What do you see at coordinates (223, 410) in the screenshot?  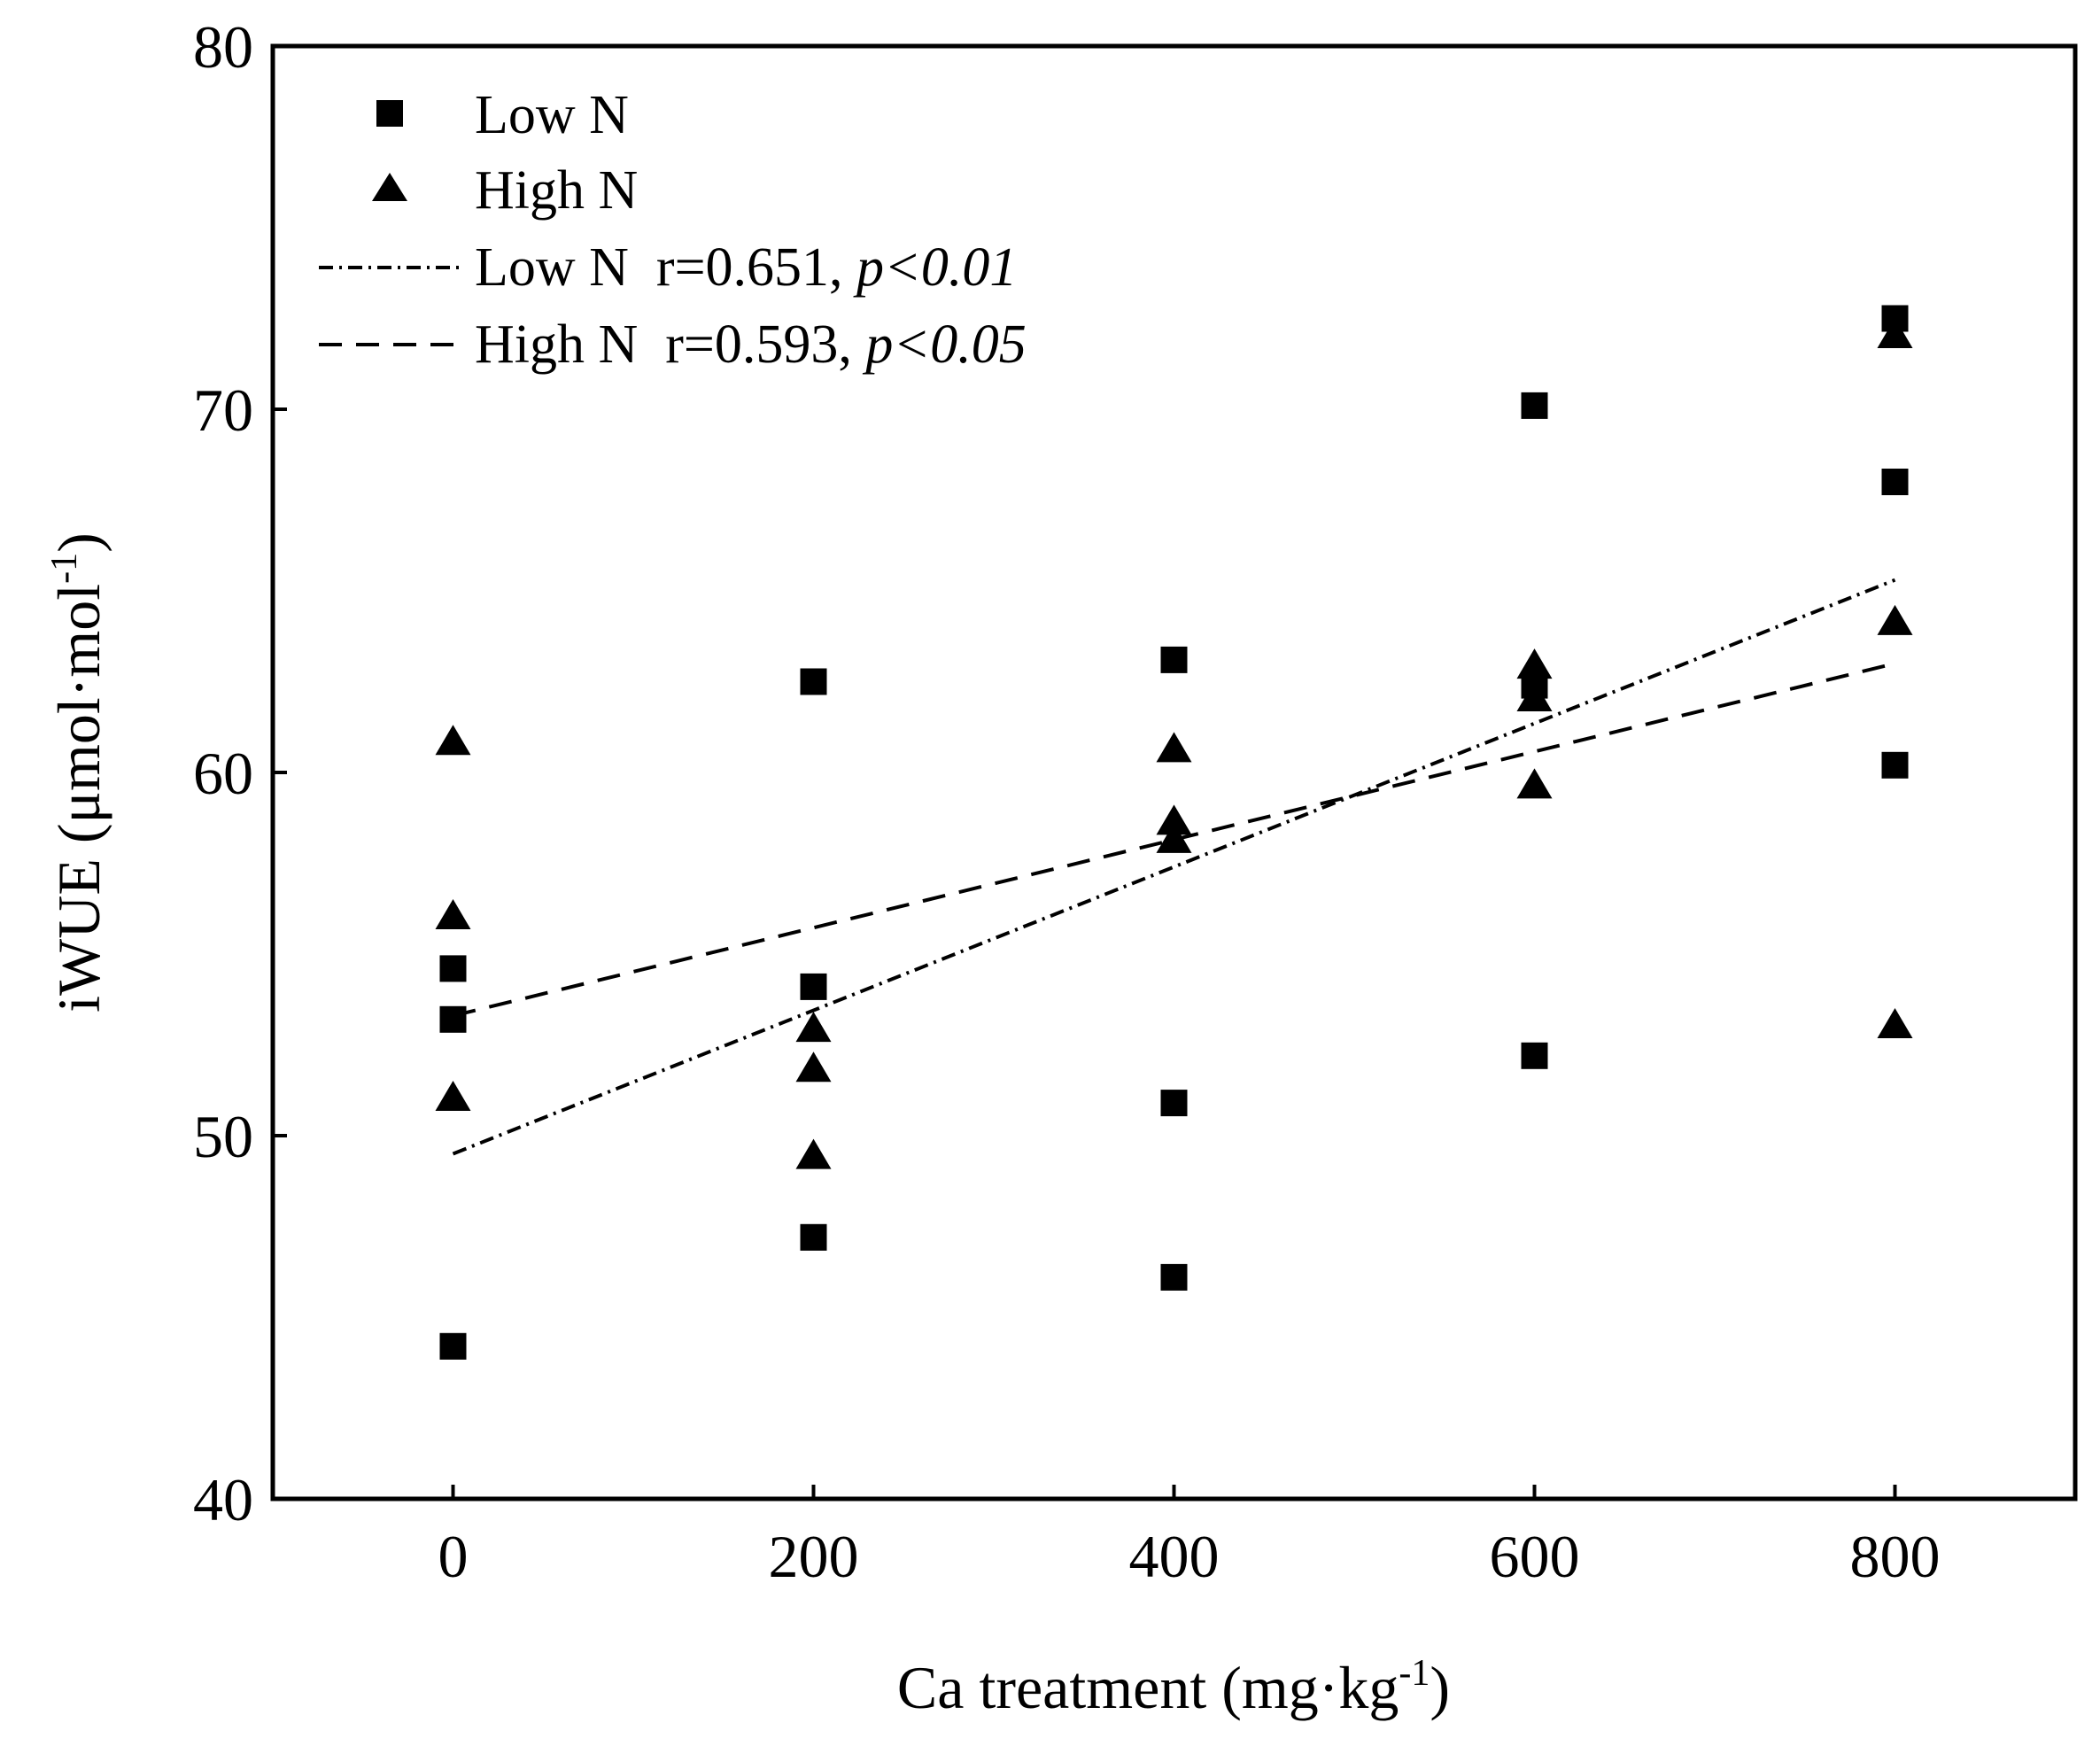 I see `y-tick-label: 70` at bounding box center [223, 410].